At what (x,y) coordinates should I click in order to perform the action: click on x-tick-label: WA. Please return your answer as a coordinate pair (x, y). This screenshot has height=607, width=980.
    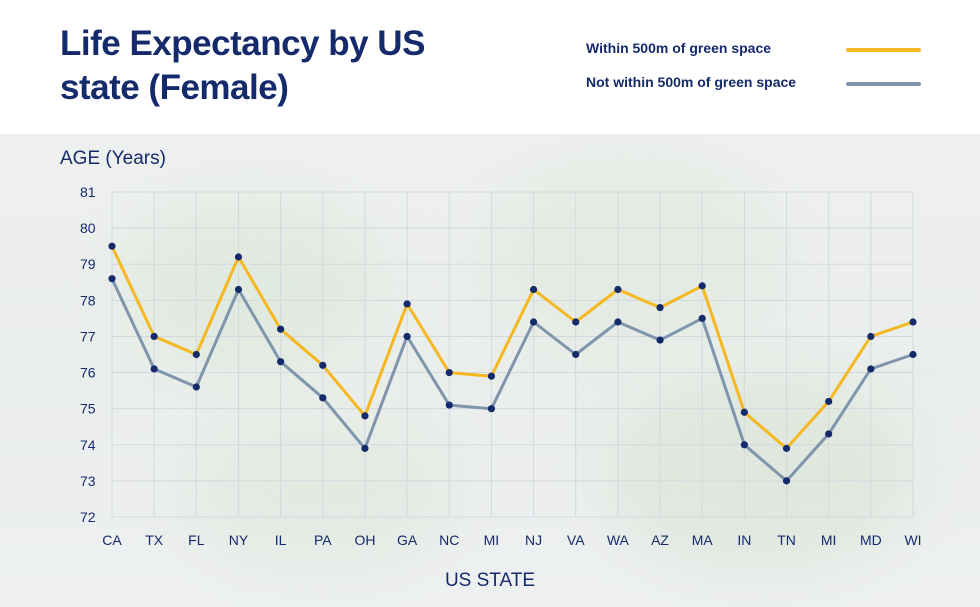
    Looking at the image, I should click on (618, 540).